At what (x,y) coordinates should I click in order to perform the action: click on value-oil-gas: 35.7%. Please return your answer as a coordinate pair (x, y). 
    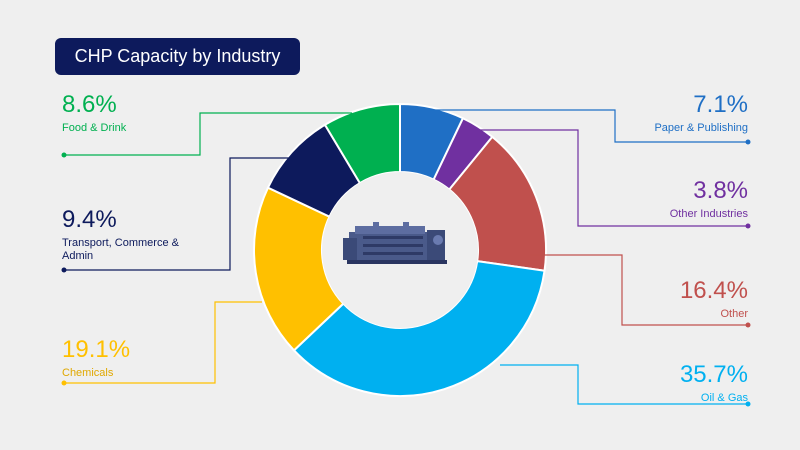
    Looking at the image, I should click on (713, 374).